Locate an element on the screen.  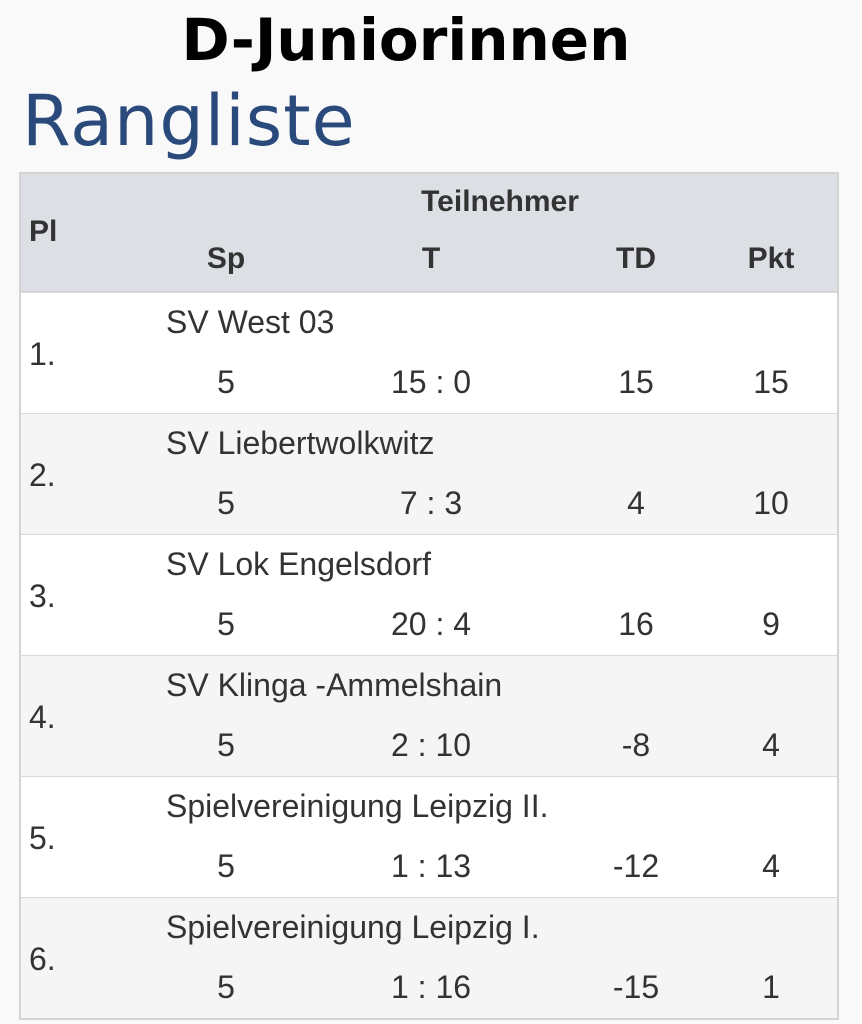
row-goal-diff: -15 is located at coordinates (636, 987).